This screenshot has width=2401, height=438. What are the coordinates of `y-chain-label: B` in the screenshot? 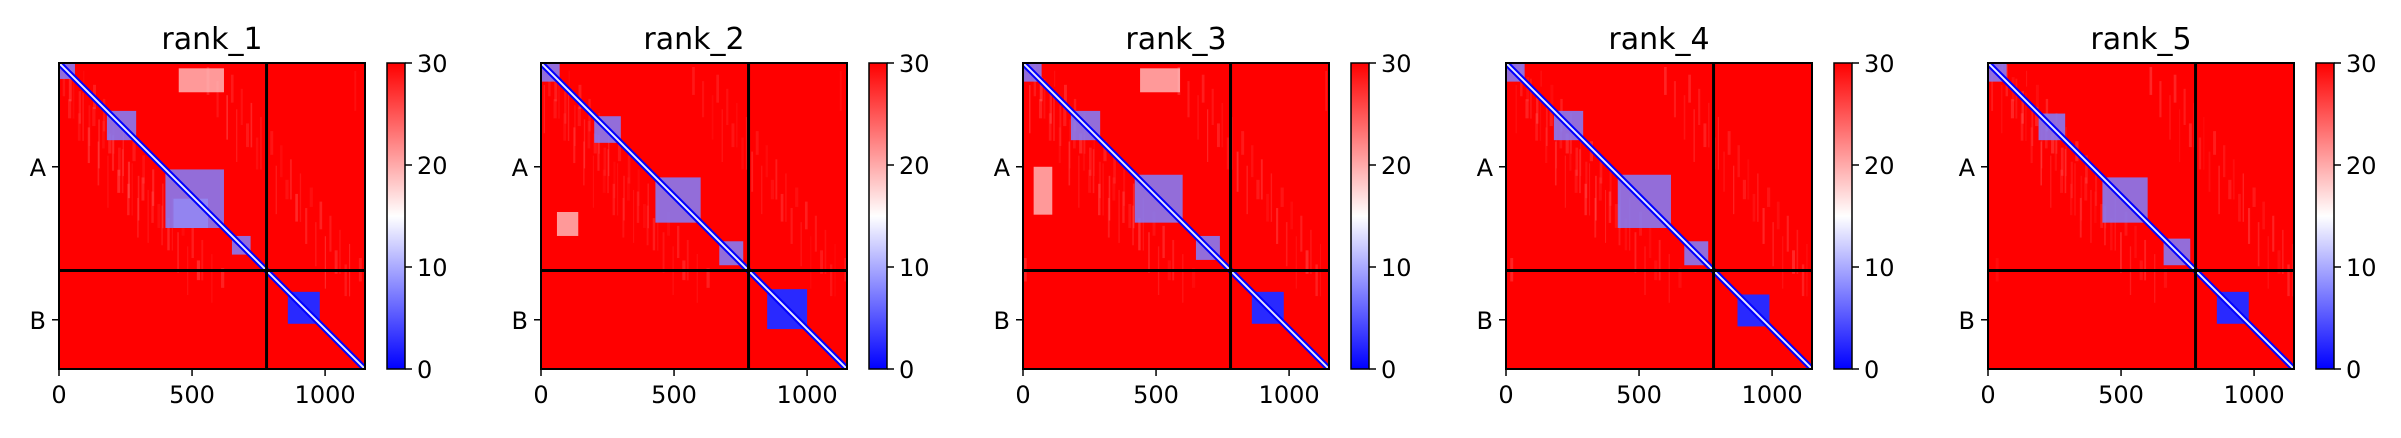 It's located at (1967, 321).